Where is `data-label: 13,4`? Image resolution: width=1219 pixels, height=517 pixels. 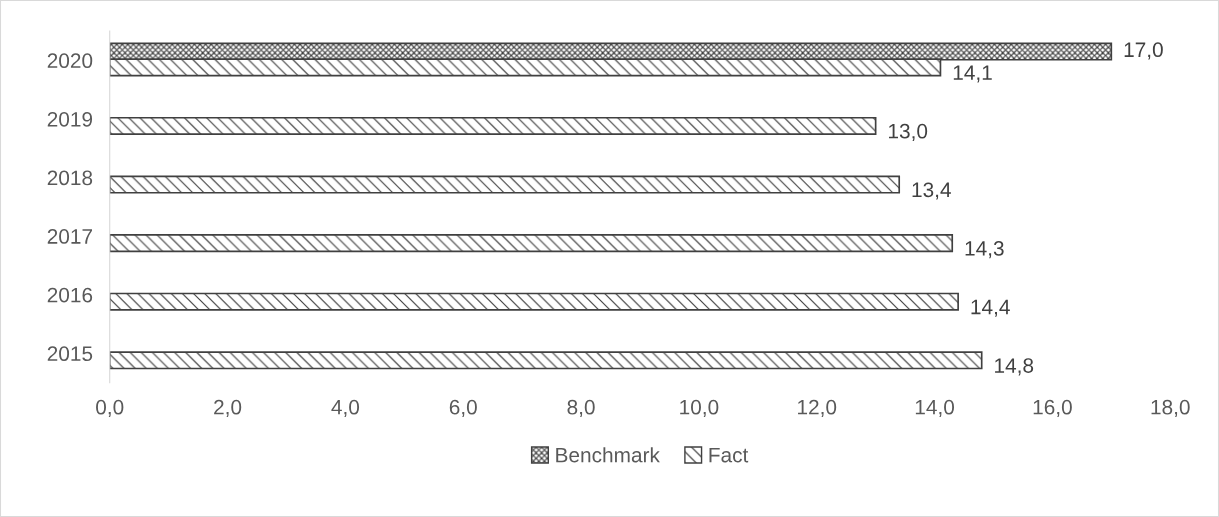
data-label: 13,4 is located at coordinates (931, 191).